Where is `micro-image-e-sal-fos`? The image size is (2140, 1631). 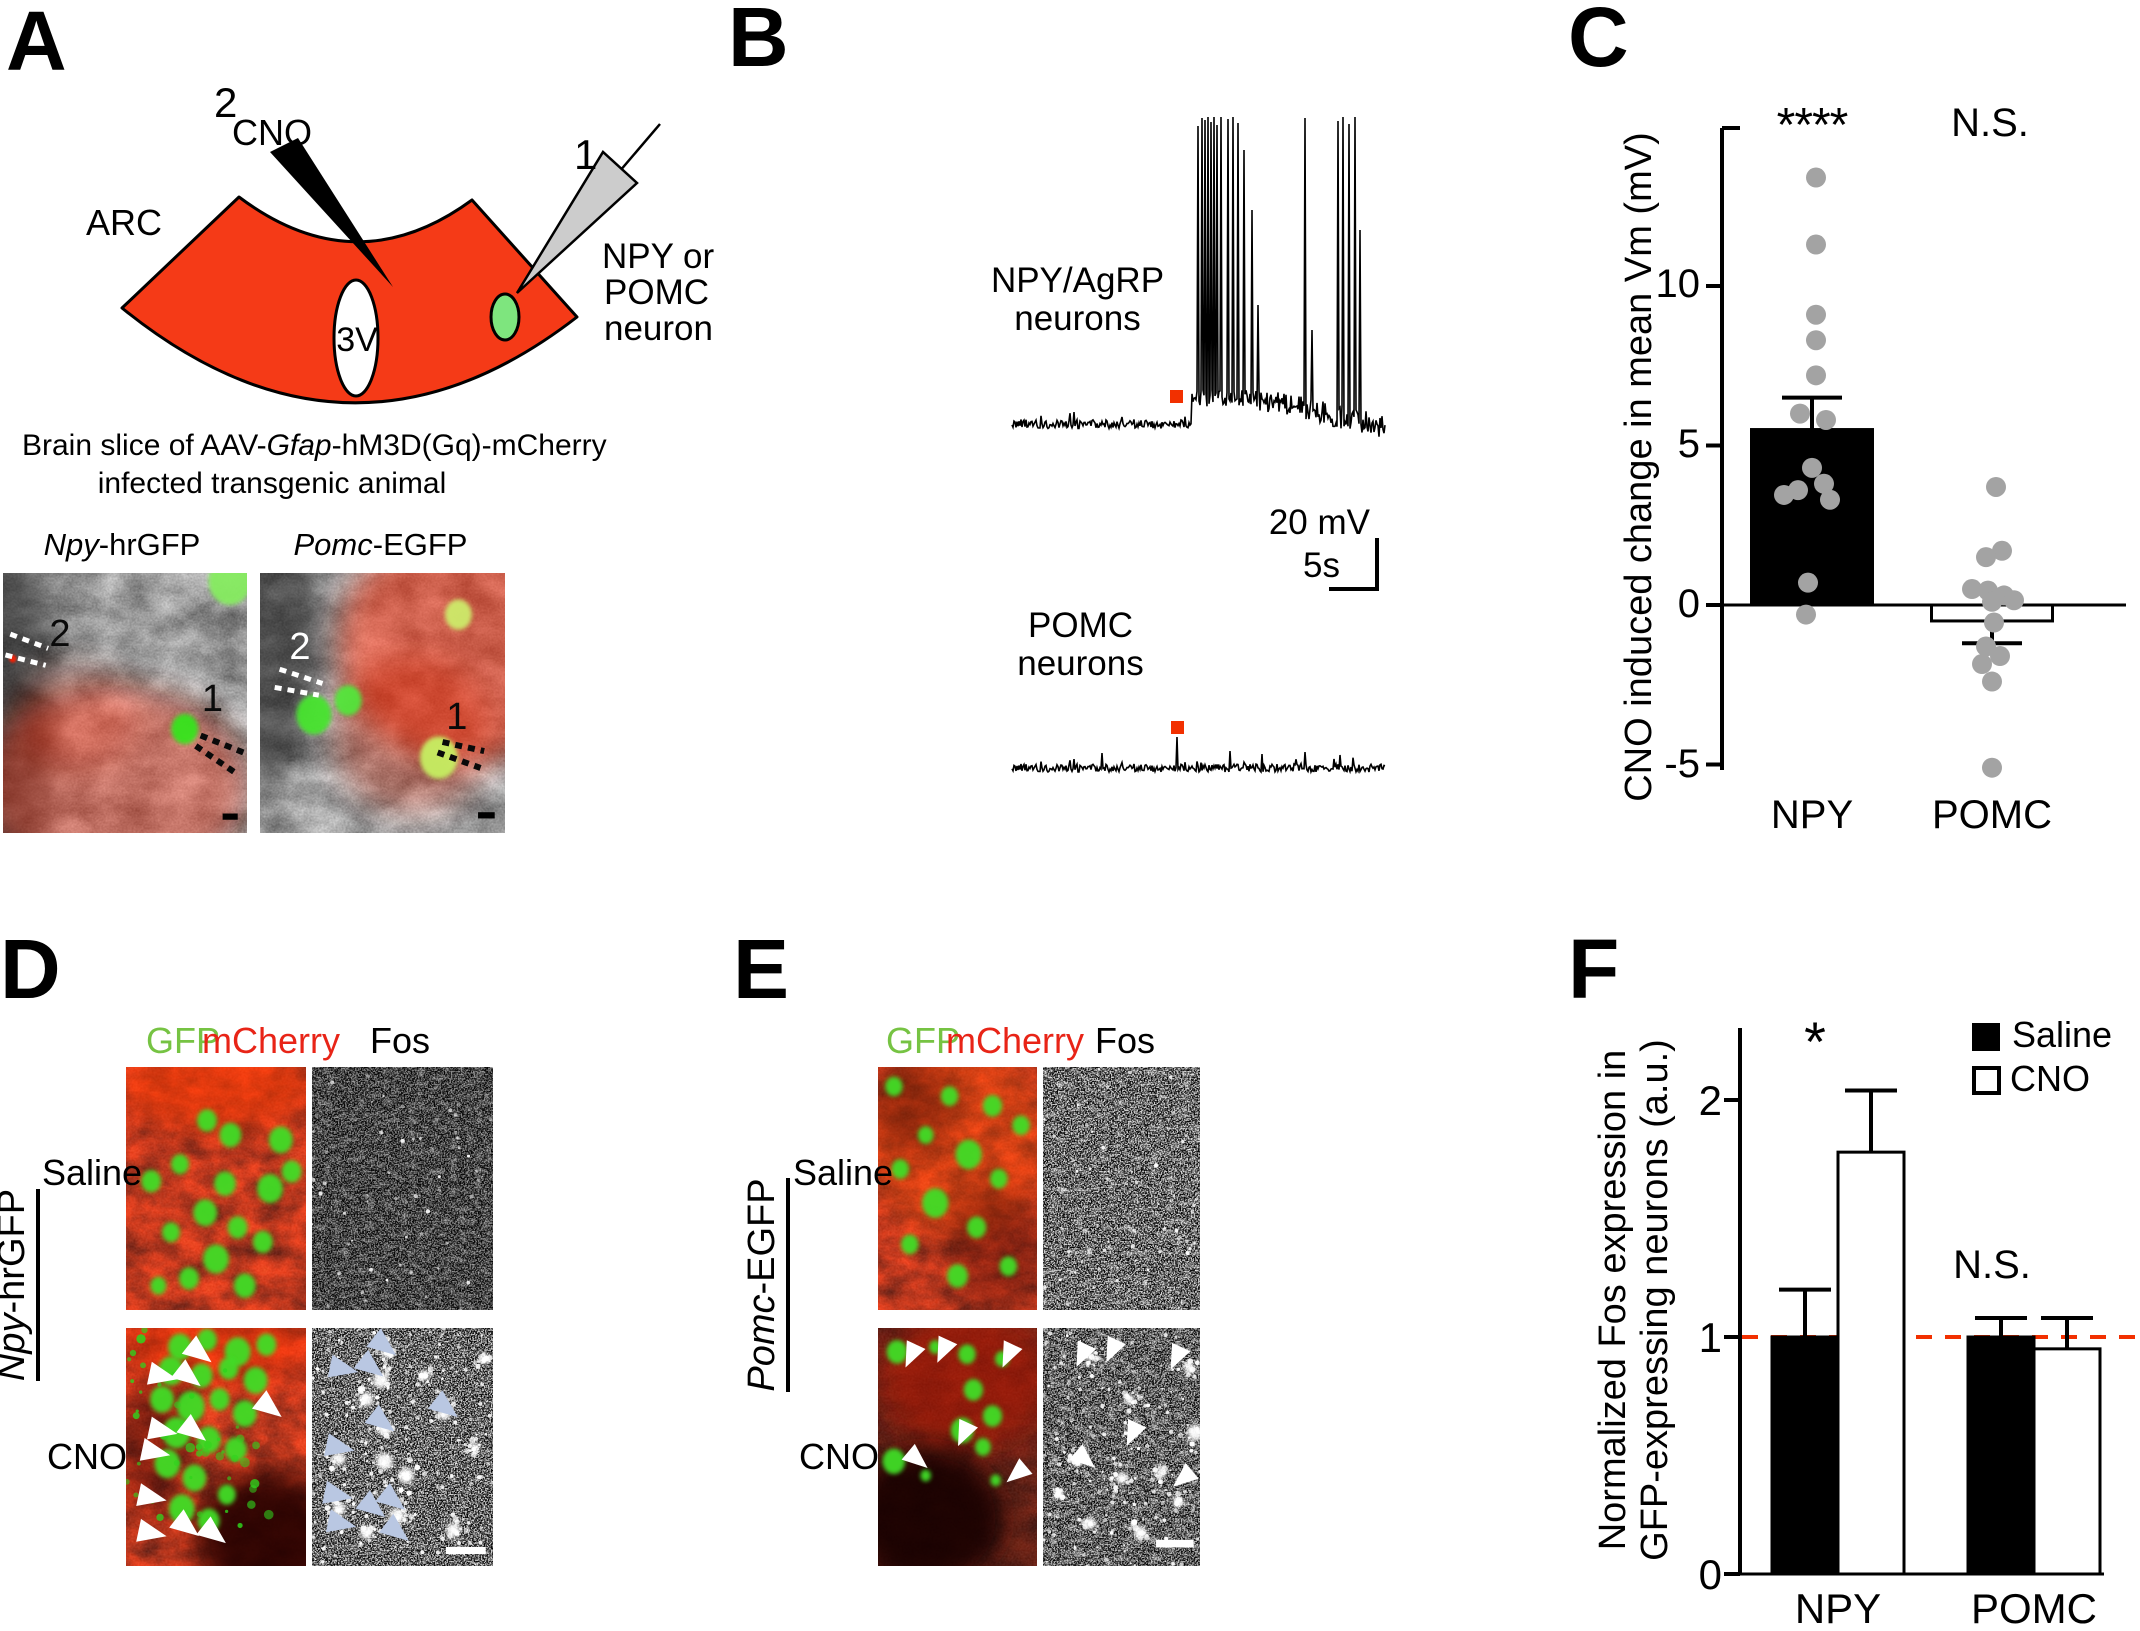
micro-image-e-sal-fos is located at coordinates (1121, 1188).